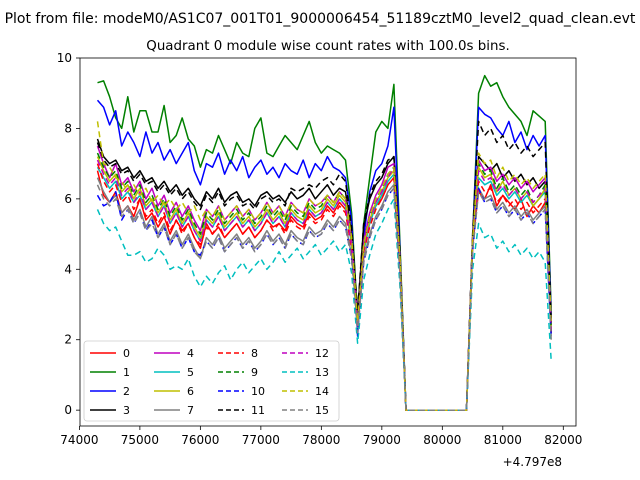  What do you see at coordinates (322, 391) in the screenshot?
I see `legend-label-14: 14` at bounding box center [322, 391].